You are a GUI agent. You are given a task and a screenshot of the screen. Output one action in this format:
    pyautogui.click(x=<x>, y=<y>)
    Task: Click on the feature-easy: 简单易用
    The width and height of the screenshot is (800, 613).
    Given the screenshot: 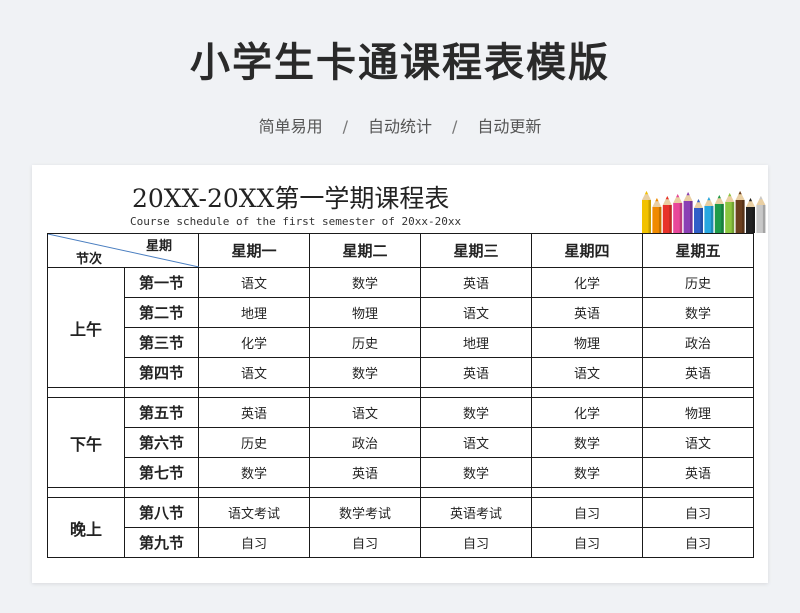 What is the action you would take?
    pyautogui.click(x=290, y=126)
    